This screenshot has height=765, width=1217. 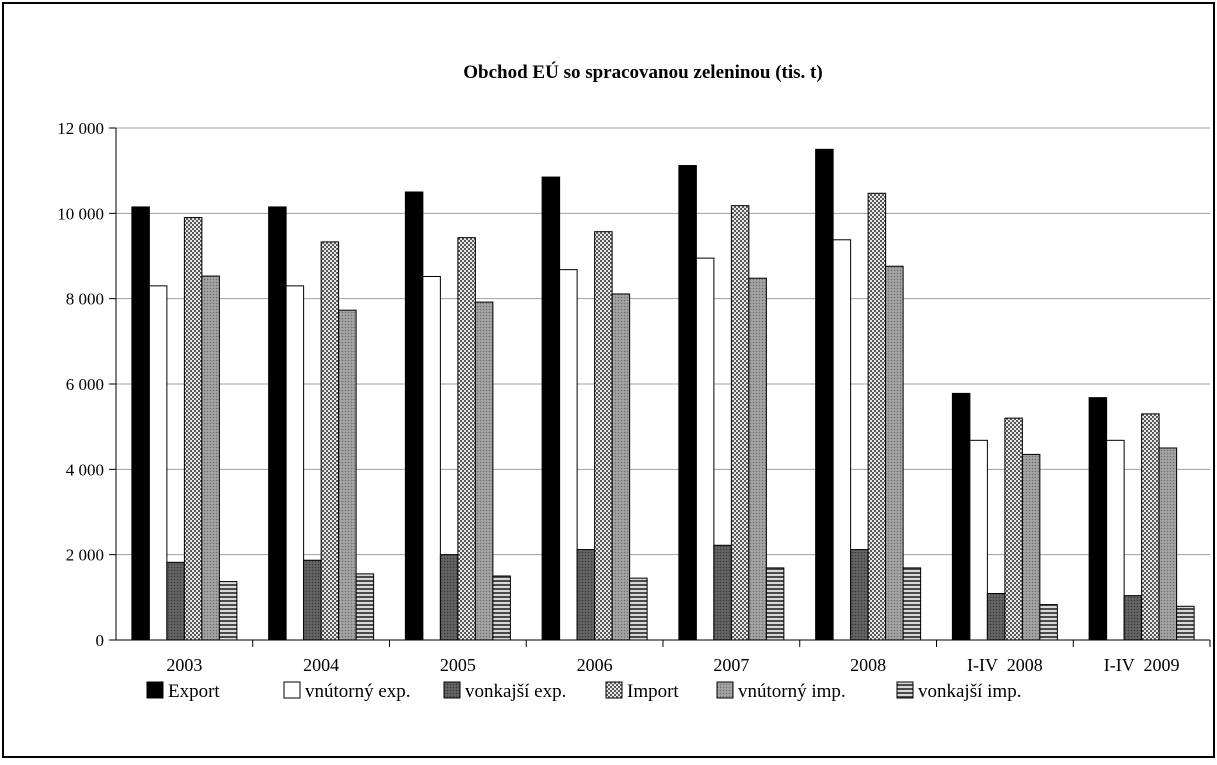 What do you see at coordinates (792, 691) in the screenshot?
I see `legend-label: vnútorný imp.` at bounding box center [792, 691].